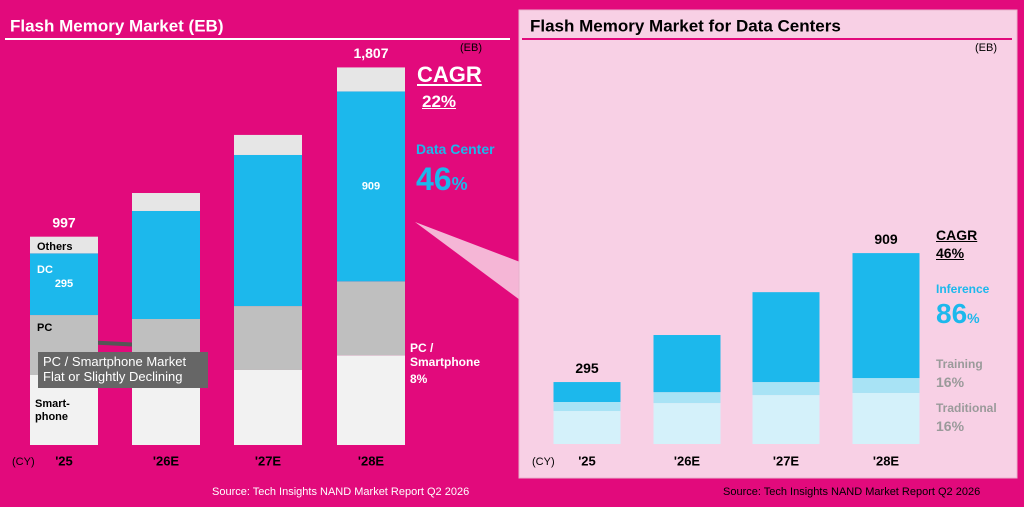 The image size is (1024, 507). I want to click on segment-name: Data Center, so click(455, 149).